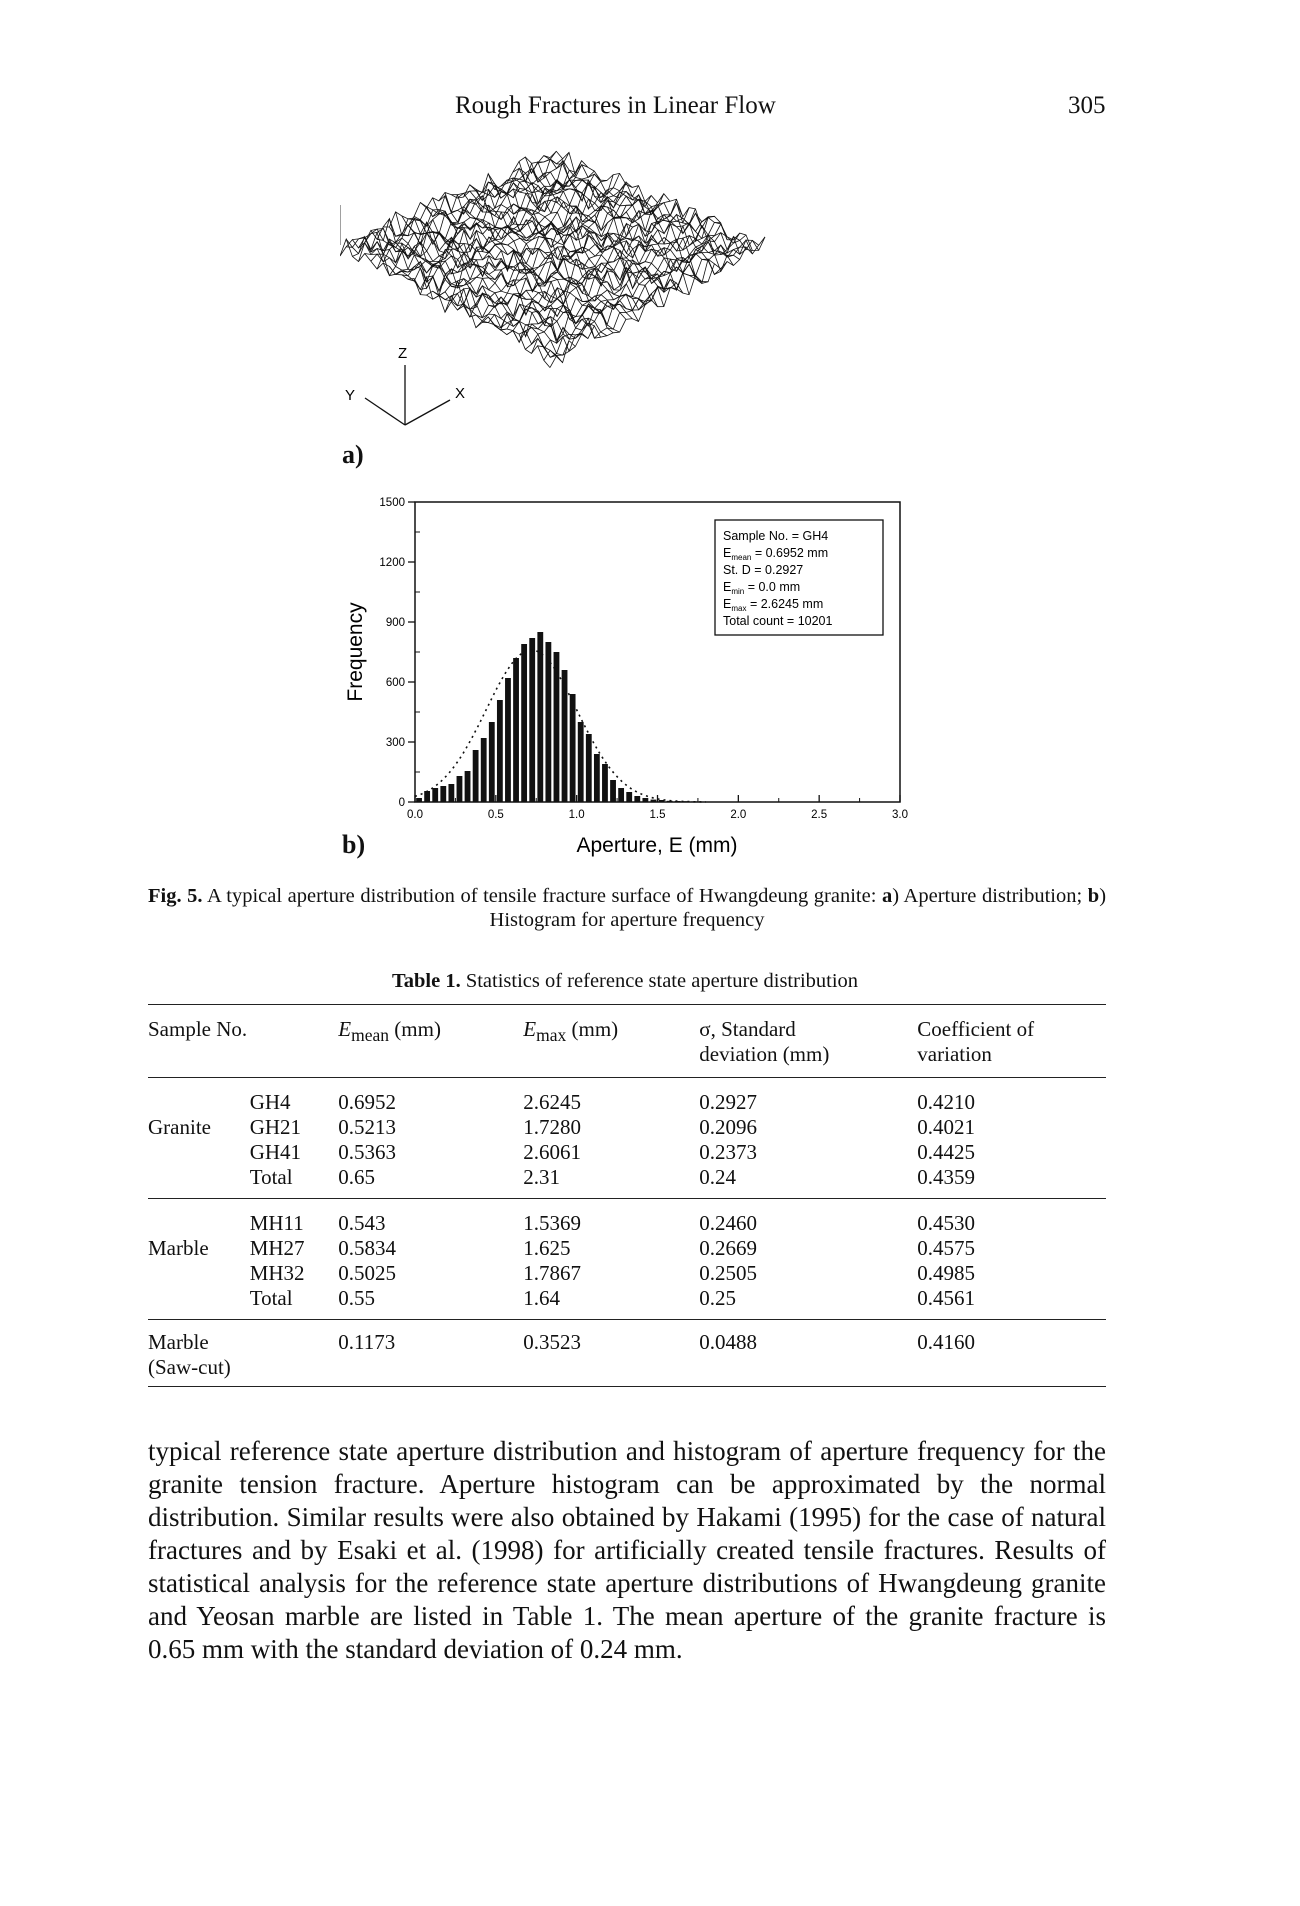 This screenshot has width=1300, height=1906. What do you see at coordinates (799, 577) in the screenshot?
I see `legend-box` at bounding box center [799, 577].